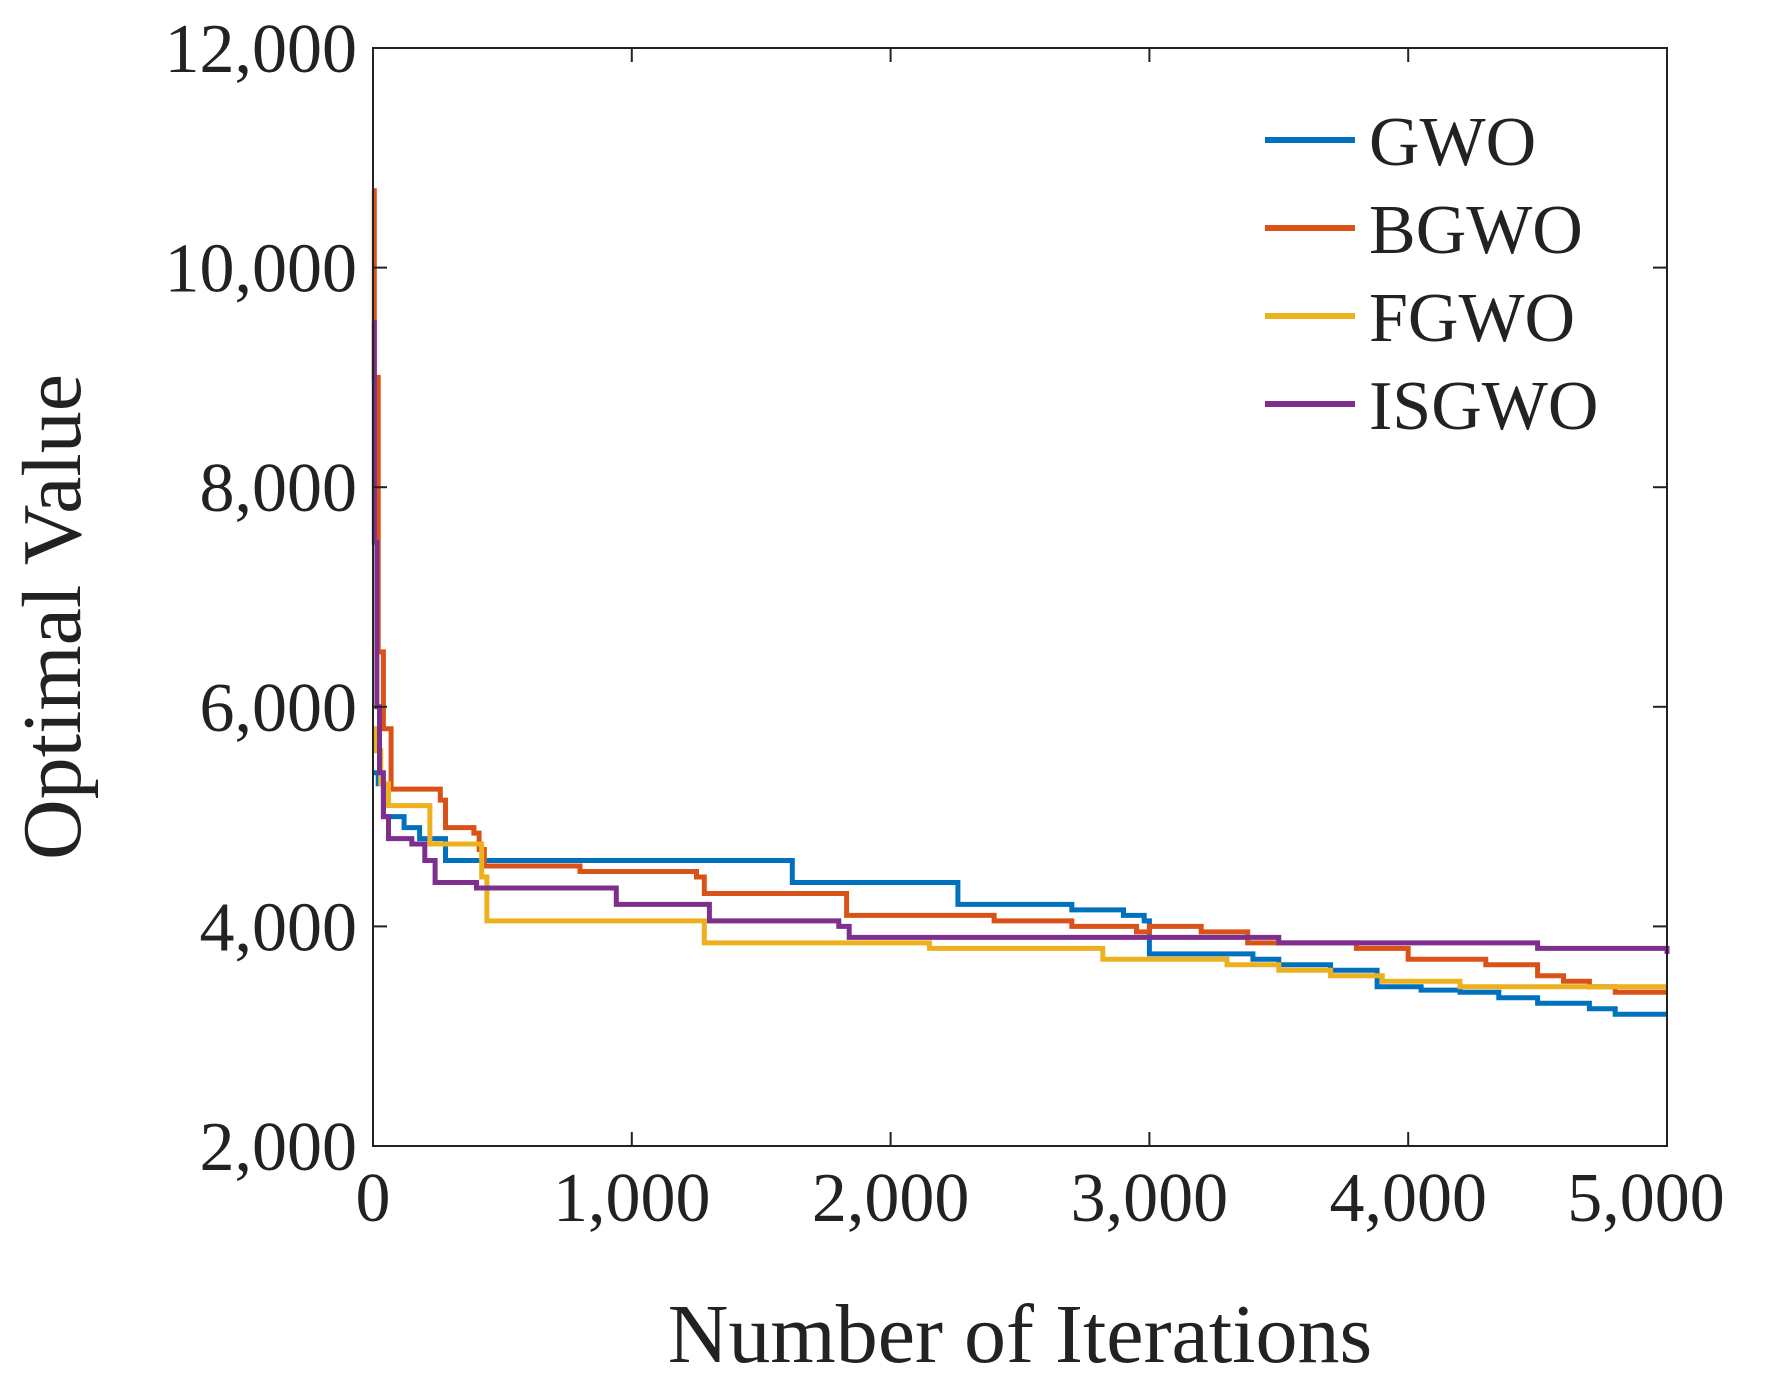 The image size is (1771, 1391). I want to click on y-tick-label: 6,000, so click(279, 708).